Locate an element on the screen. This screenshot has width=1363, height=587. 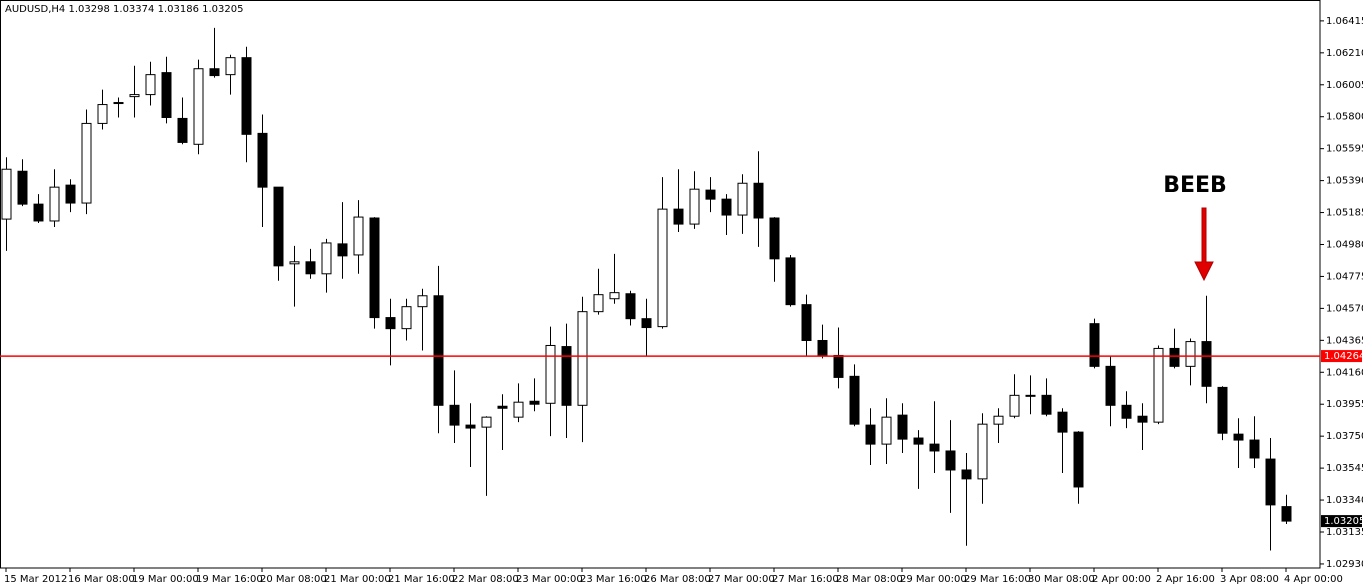
x-tick-label: 2 Apr 16:00 is located at coordinates (1185, 579).